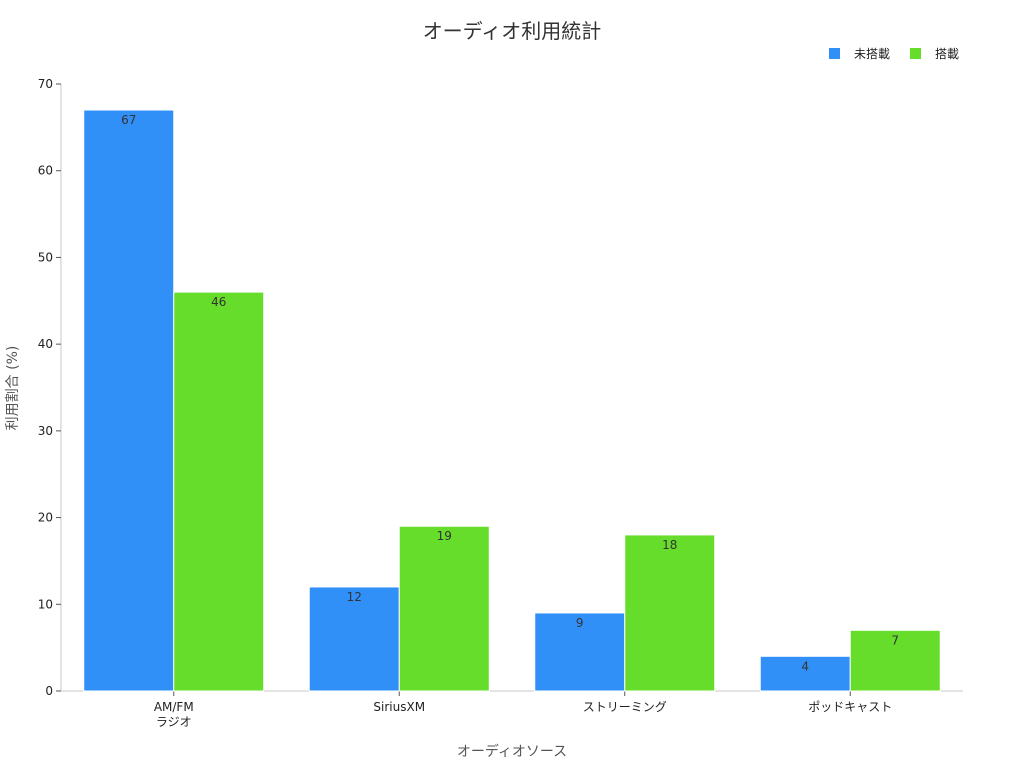  I want to click on data-label: 19, so click(444, 536).